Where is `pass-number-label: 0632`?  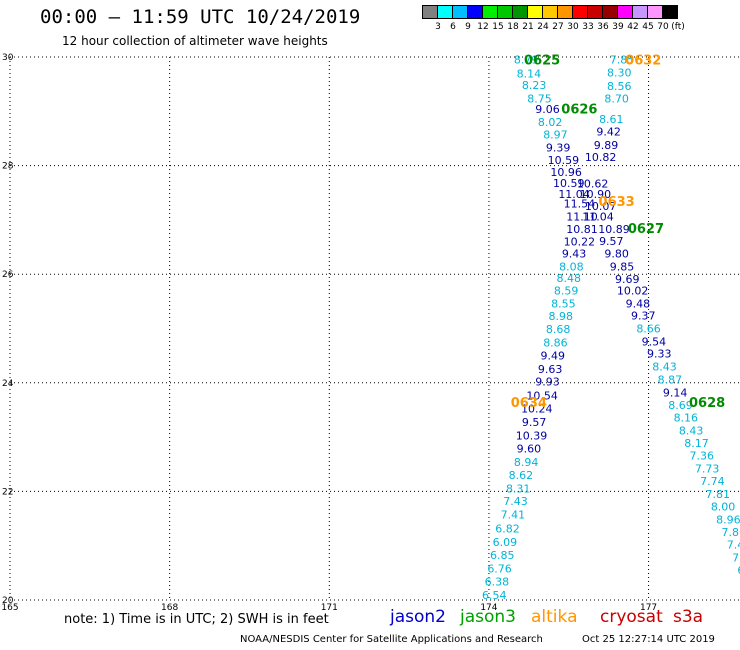 pass-number-label: 0632 is located at coordinates (643, 61).